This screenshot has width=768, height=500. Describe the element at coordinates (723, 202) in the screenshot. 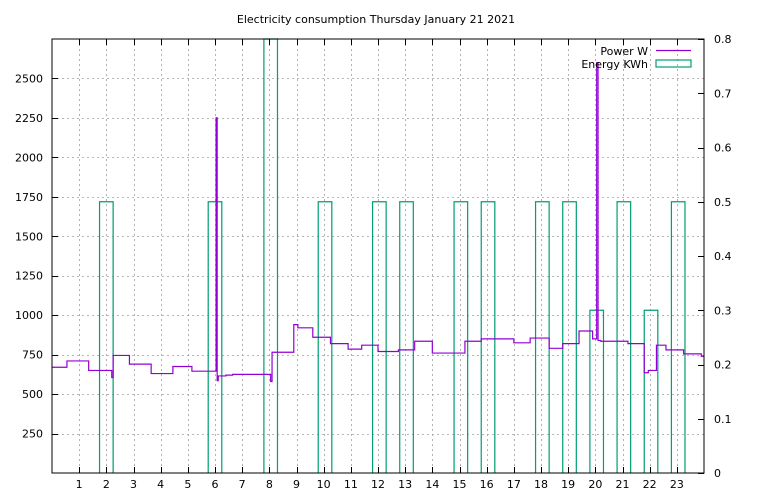

I see `y-right-tick-label: 0.5` at that location.